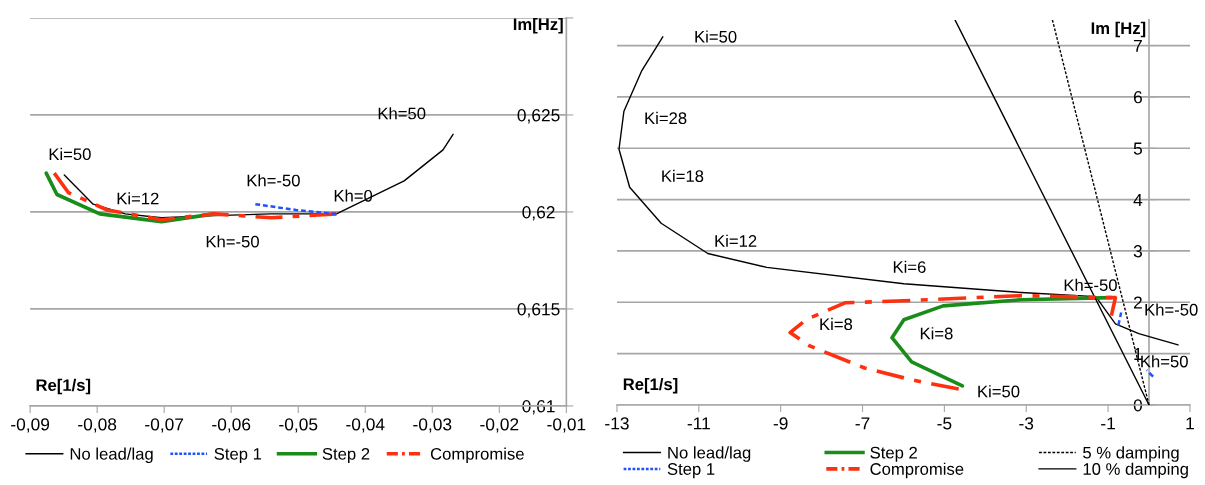 Image resolution: width=1205 pixels, height=485 pixels. What do you see at coordinates (499, 425) in the screenshot?
I see `x-tick-label: -0,02` at bounding box center [499, 425].